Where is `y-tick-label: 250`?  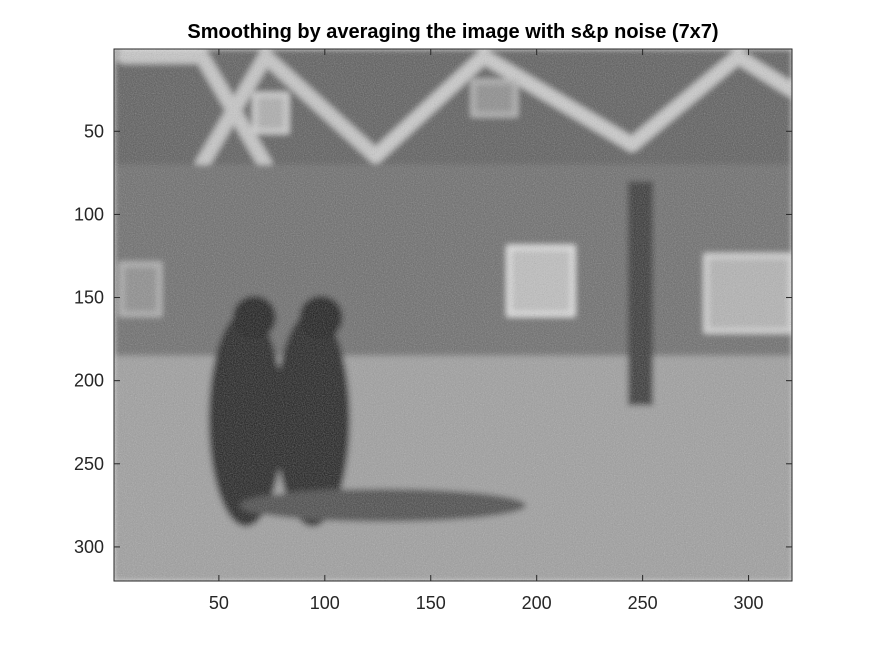 y-tick-label: 250 is located at coordinates (89, 464).